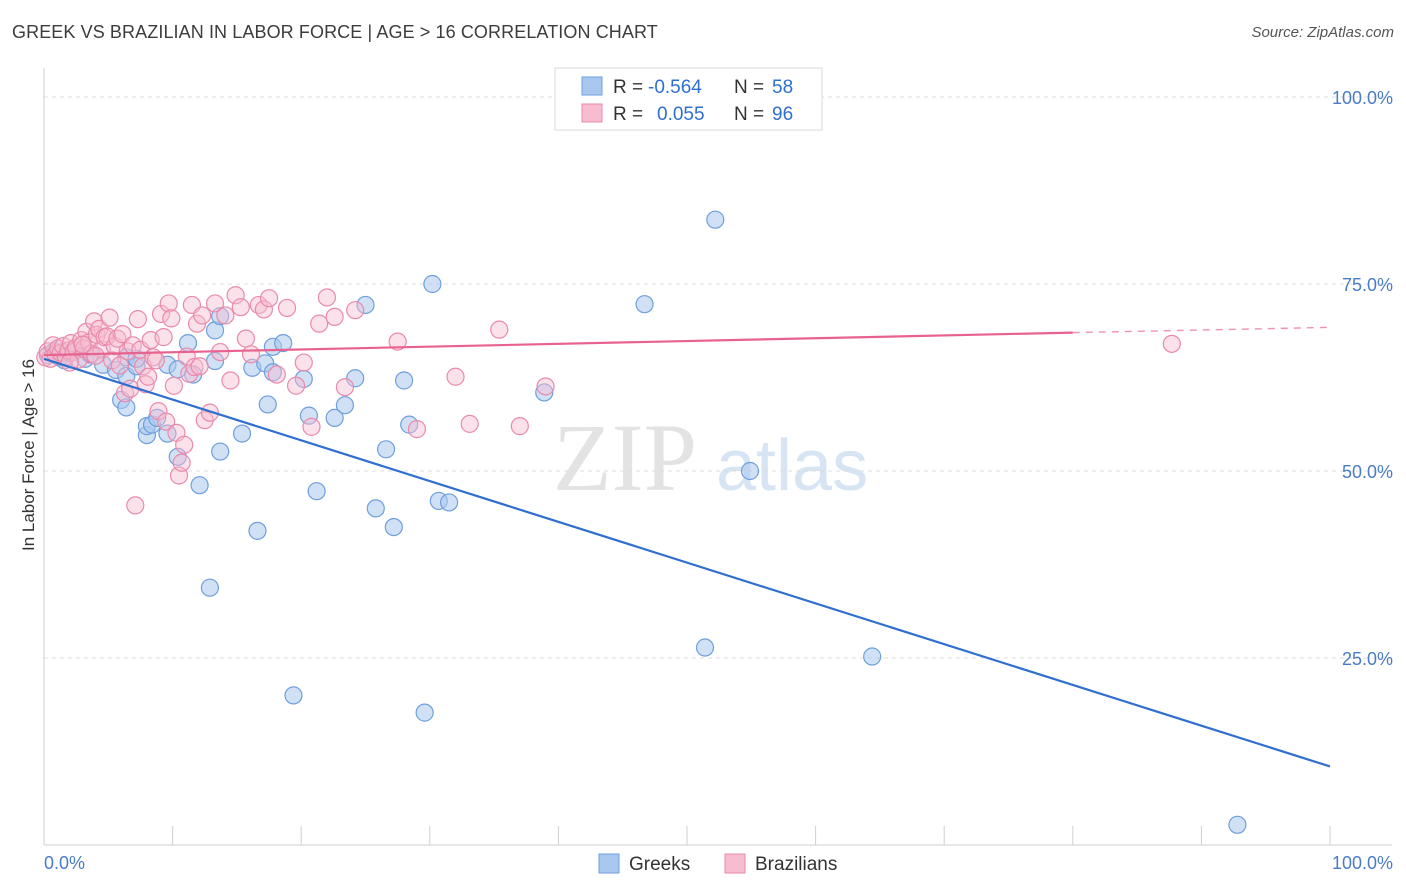 The height and width of the screenshot is (892, 1406). I want to click on source-credit: Source: ZipAtlas.com, so click(1322, 32).